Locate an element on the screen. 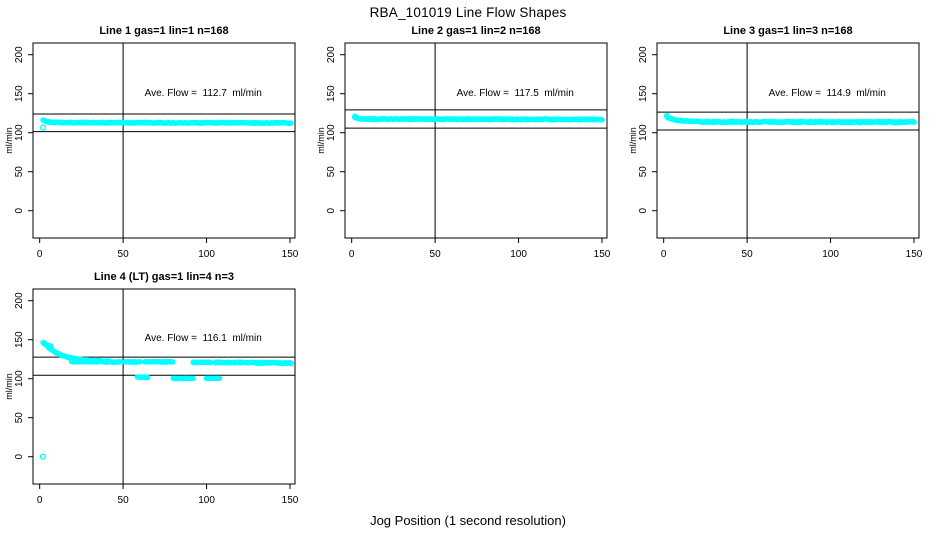  figure-title: RBA_101019 Line Flow Shapes is located at coordinates (468, 12).